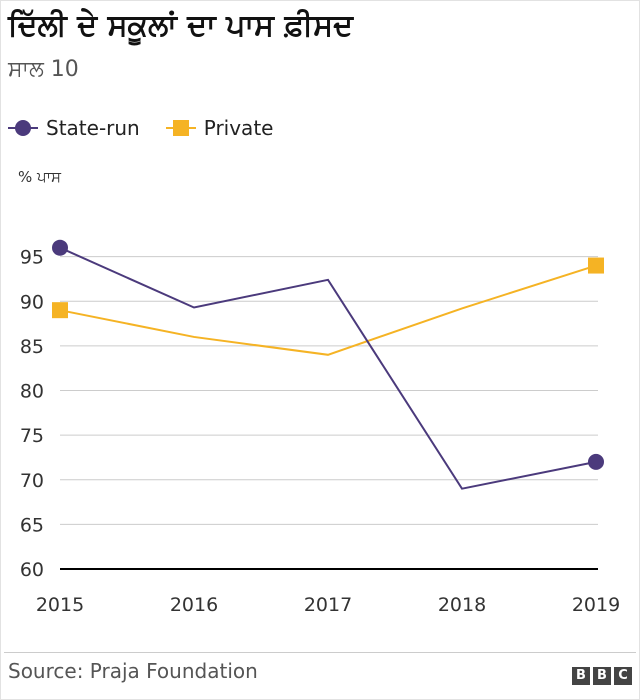 The image size is (640, 700). I want to click on legend-circle-icon, so click(23, 128).